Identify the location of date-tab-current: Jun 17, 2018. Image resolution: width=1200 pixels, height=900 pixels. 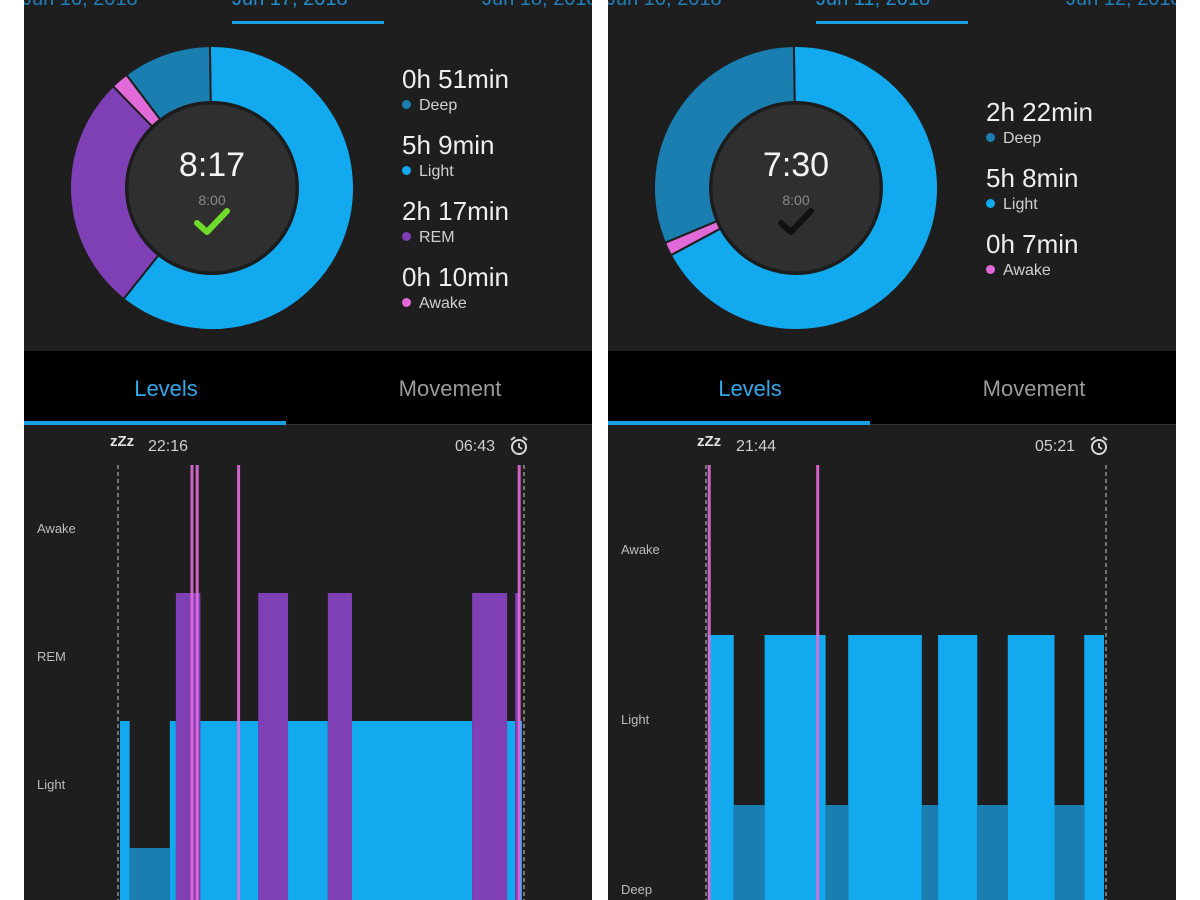
(290, 5).